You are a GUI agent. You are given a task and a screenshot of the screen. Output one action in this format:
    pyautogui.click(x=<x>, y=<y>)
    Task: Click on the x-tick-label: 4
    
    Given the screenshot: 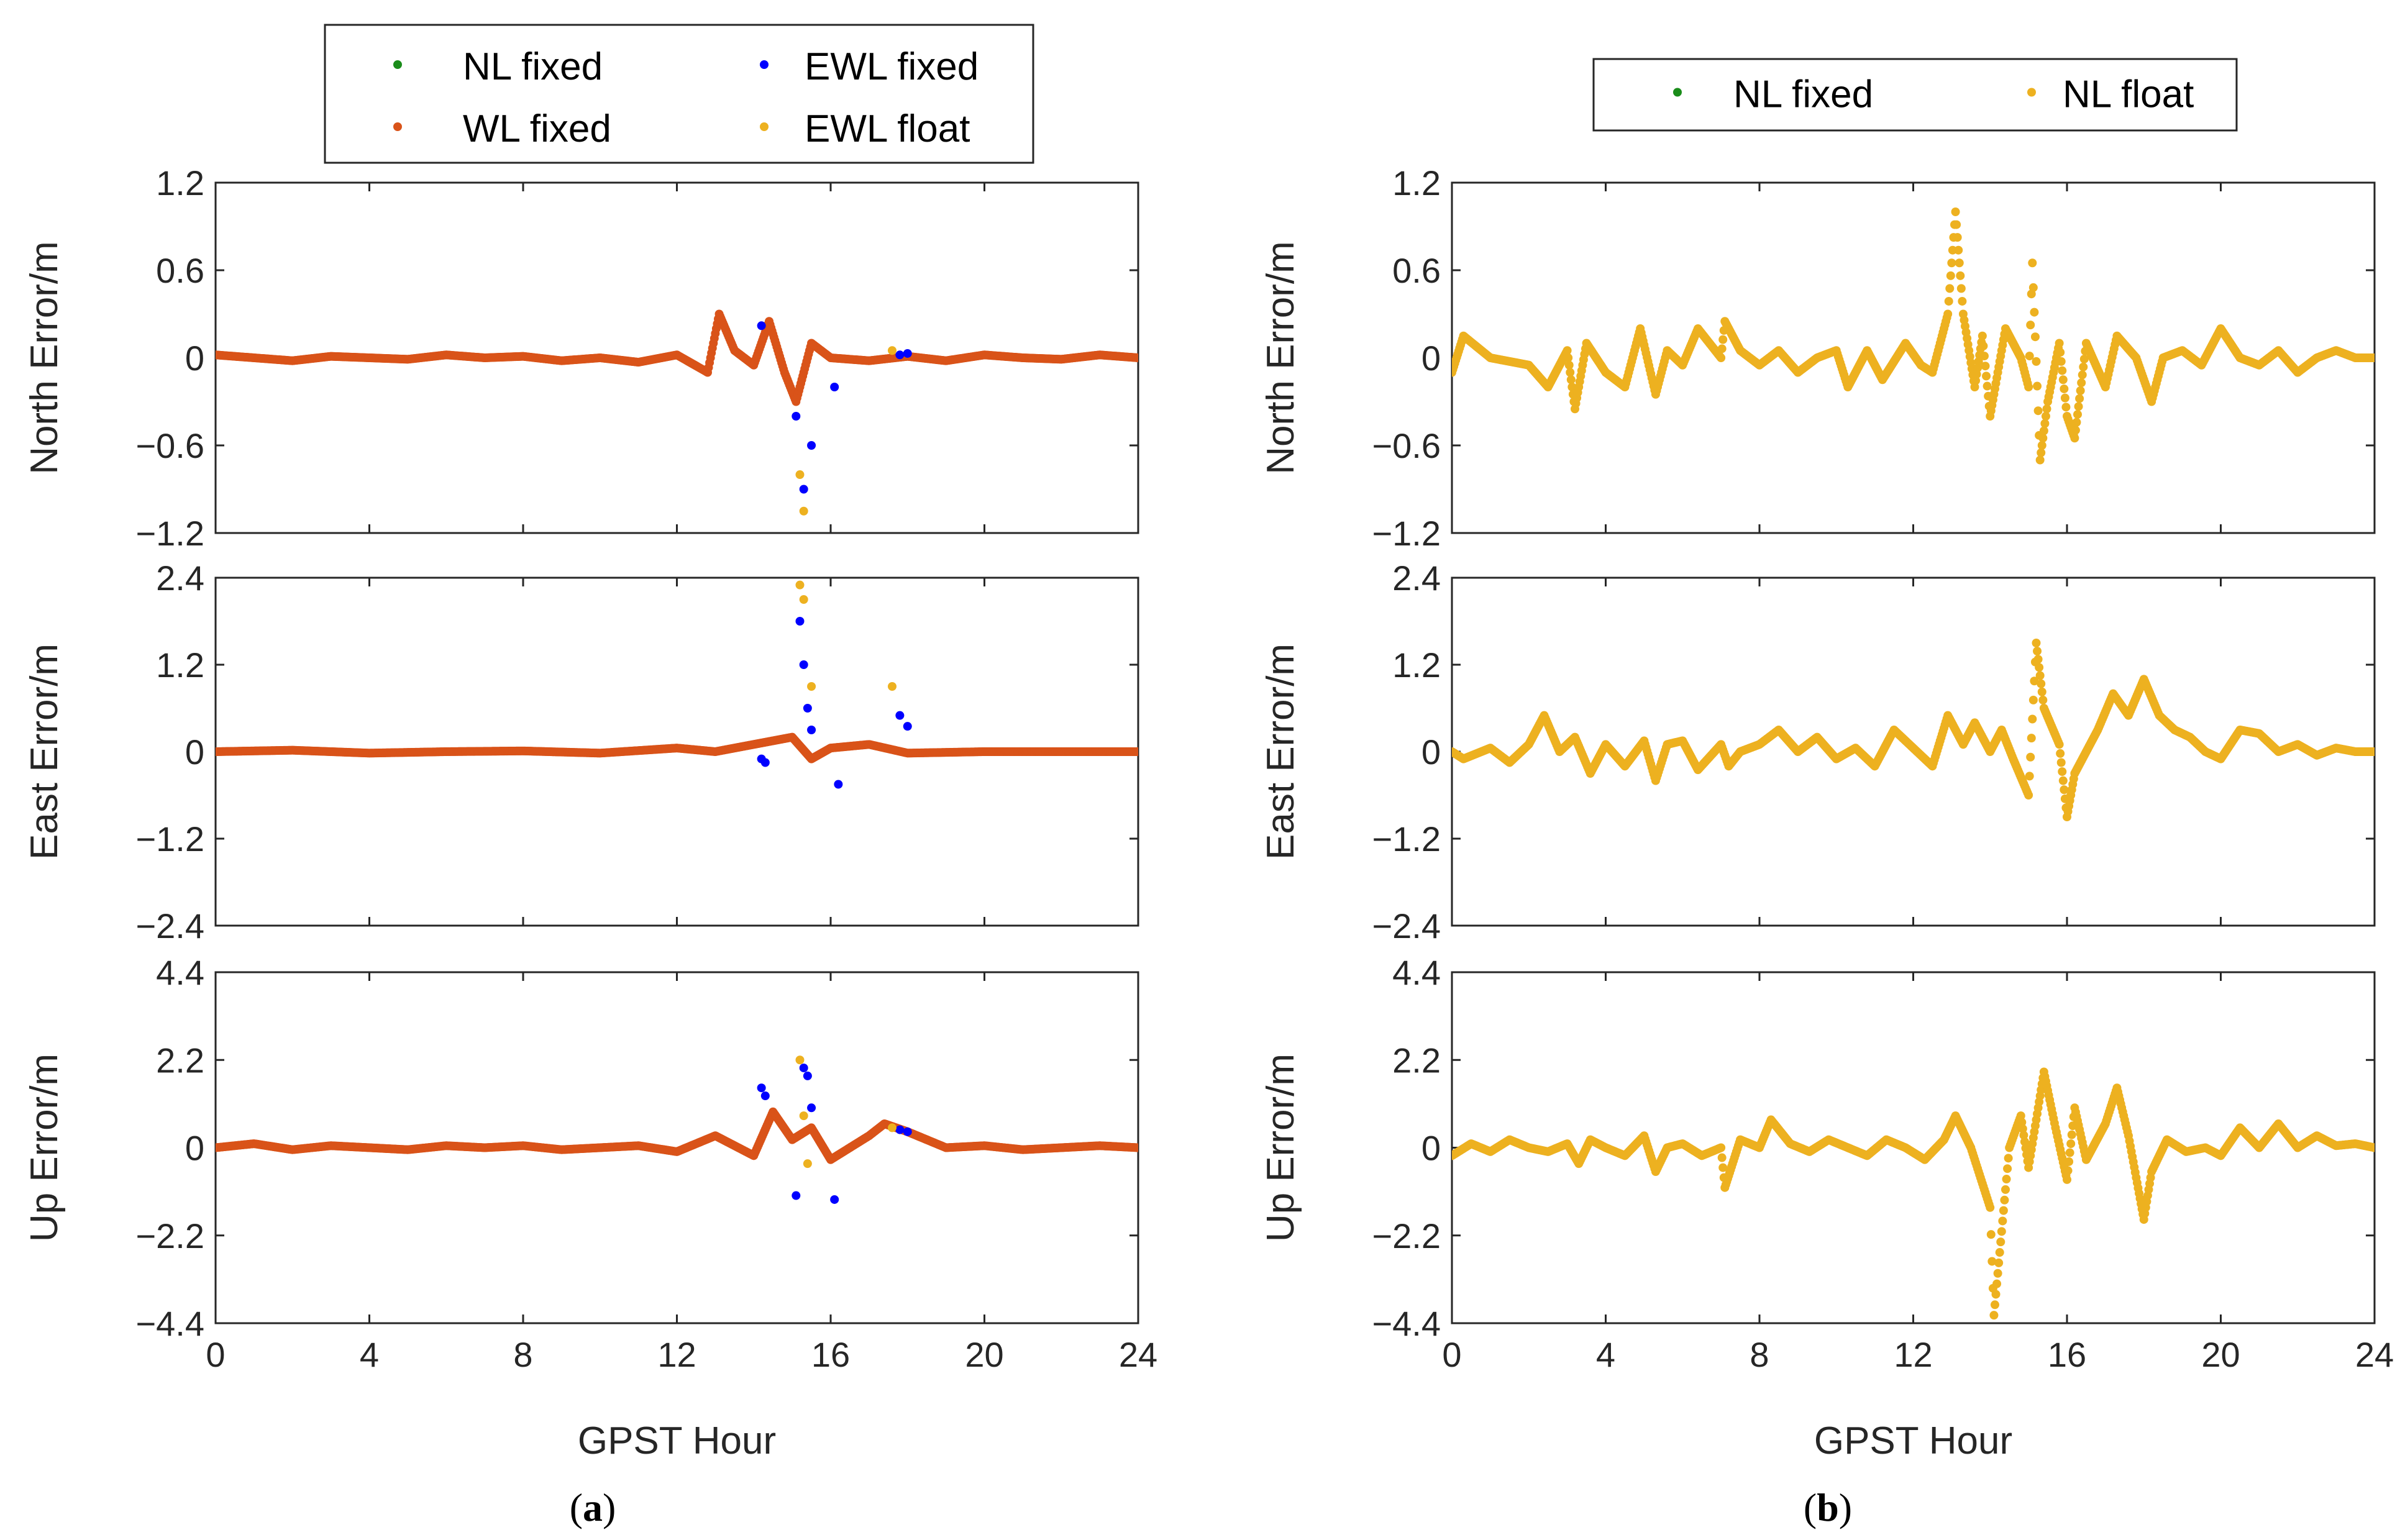 What is the action you would take?
    pyautogui.click(x=369, y=1354)
    